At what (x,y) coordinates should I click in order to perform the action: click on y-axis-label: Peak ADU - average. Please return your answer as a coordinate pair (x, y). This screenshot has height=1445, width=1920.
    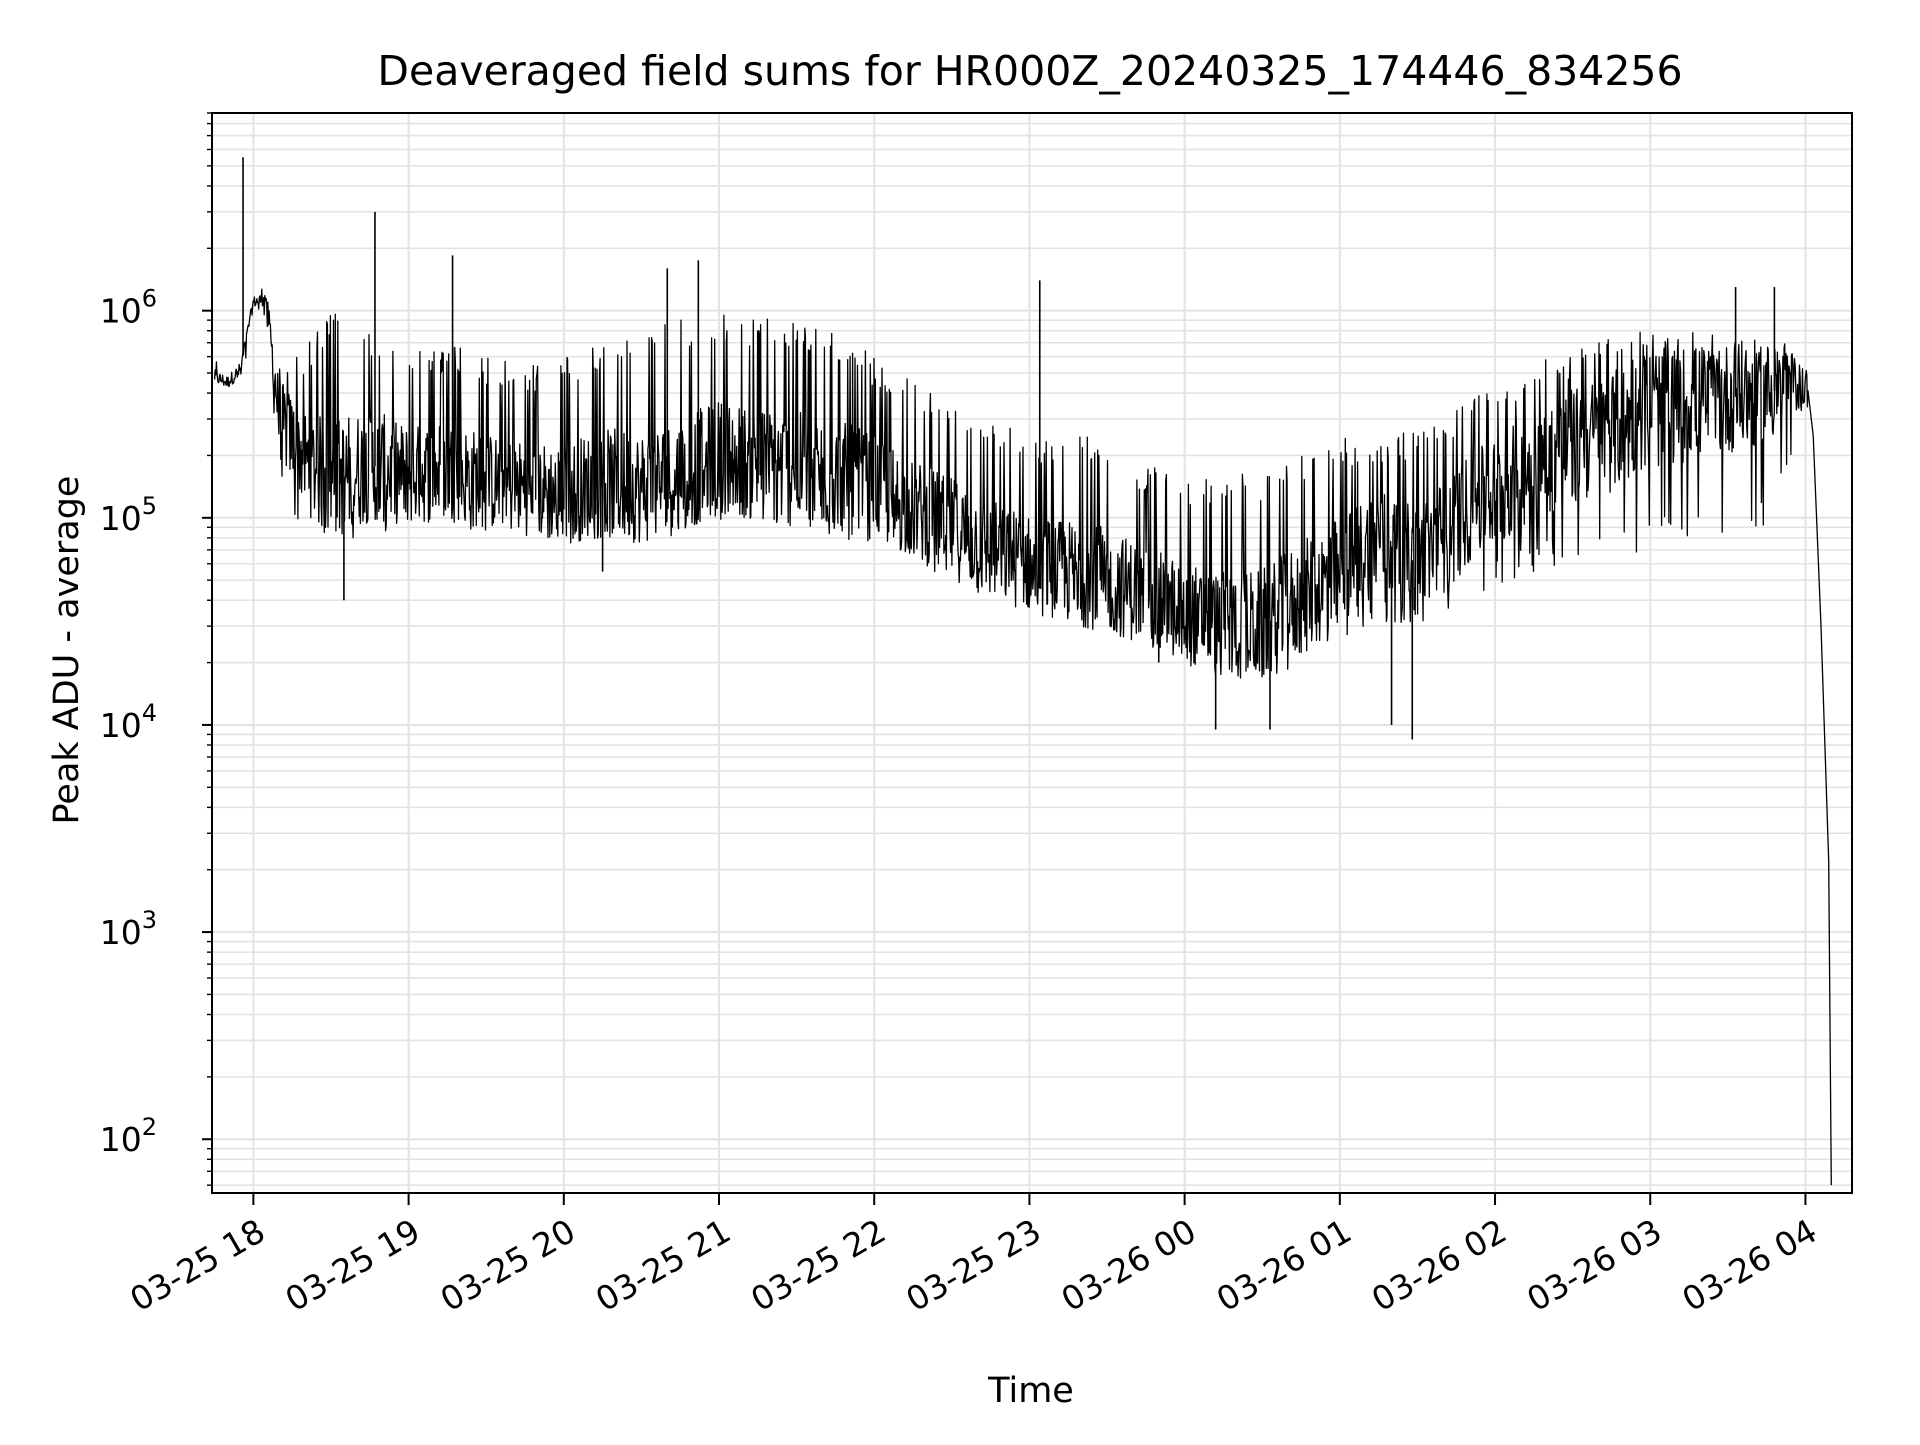
    Looking at the image, I should click on (67, 650).